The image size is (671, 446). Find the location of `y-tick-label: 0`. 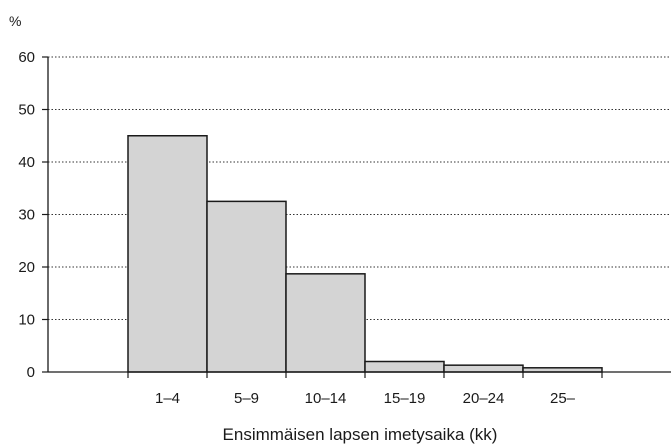

y-tick-label: 0 is located at coordinates (31, 372).